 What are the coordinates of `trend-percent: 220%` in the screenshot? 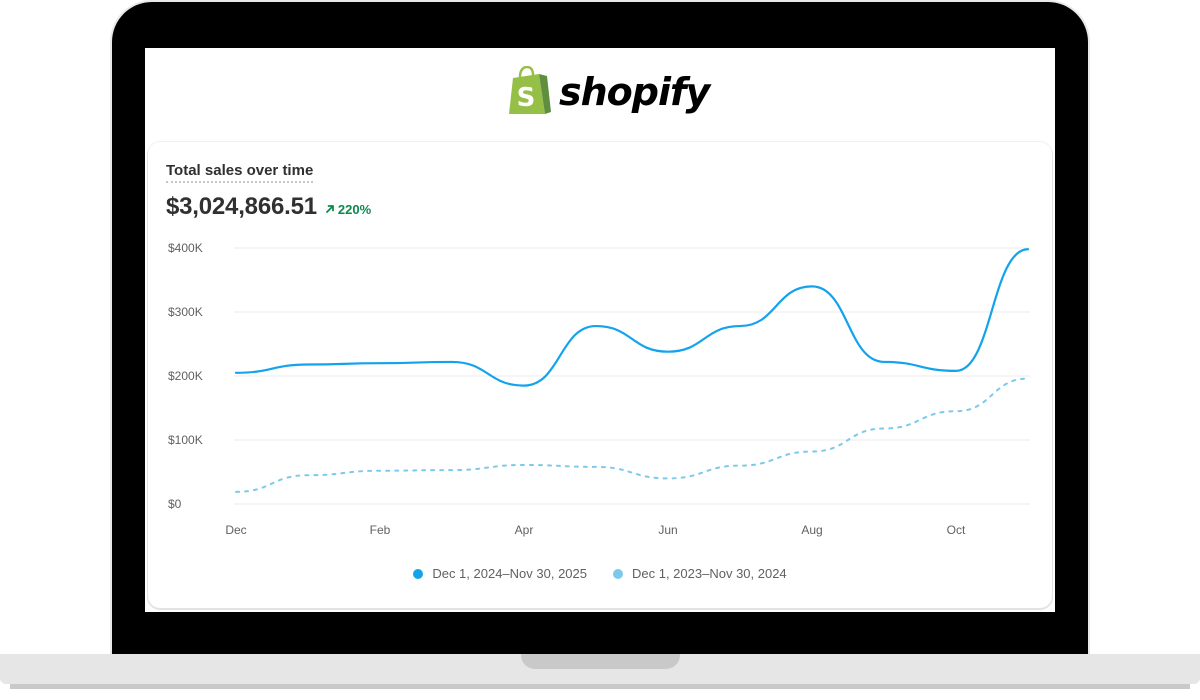 It's located at (354, 209).